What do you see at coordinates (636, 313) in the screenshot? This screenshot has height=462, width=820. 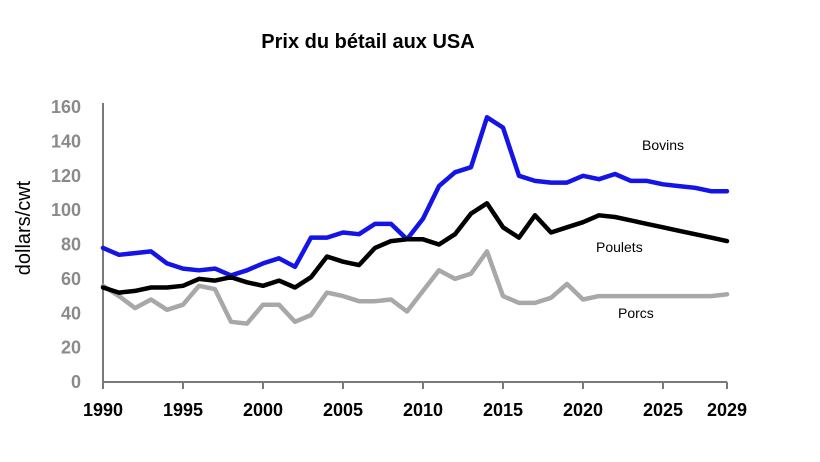 I see `series-label-porcs: Porcs` at bounding box center [636, 313].